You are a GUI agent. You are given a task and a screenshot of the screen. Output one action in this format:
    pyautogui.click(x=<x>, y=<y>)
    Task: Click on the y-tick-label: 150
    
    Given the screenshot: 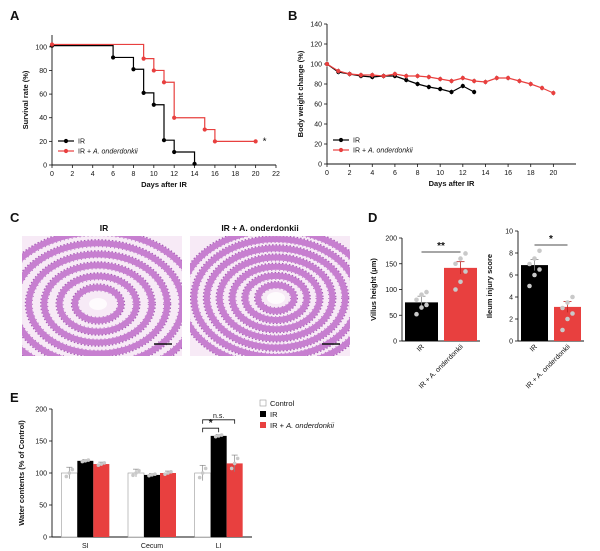 What is the action you would take?
    pyautogui.click(x=41, y=442)
    